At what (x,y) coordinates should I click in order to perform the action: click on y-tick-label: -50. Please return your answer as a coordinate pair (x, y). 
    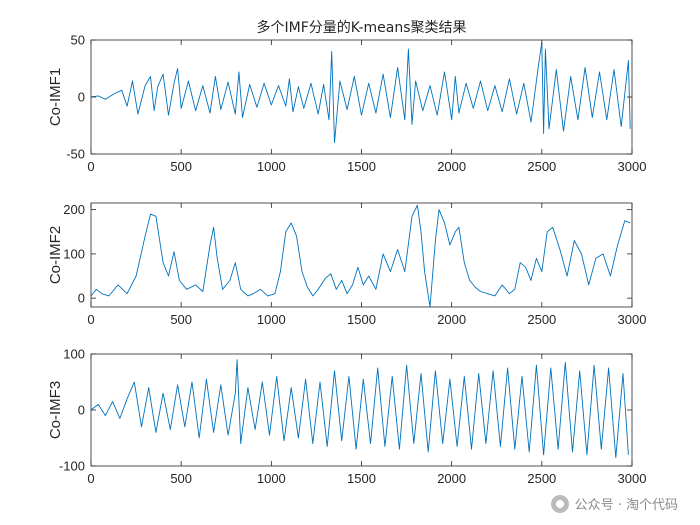
    Looking at the image, I should click on (75, 154).